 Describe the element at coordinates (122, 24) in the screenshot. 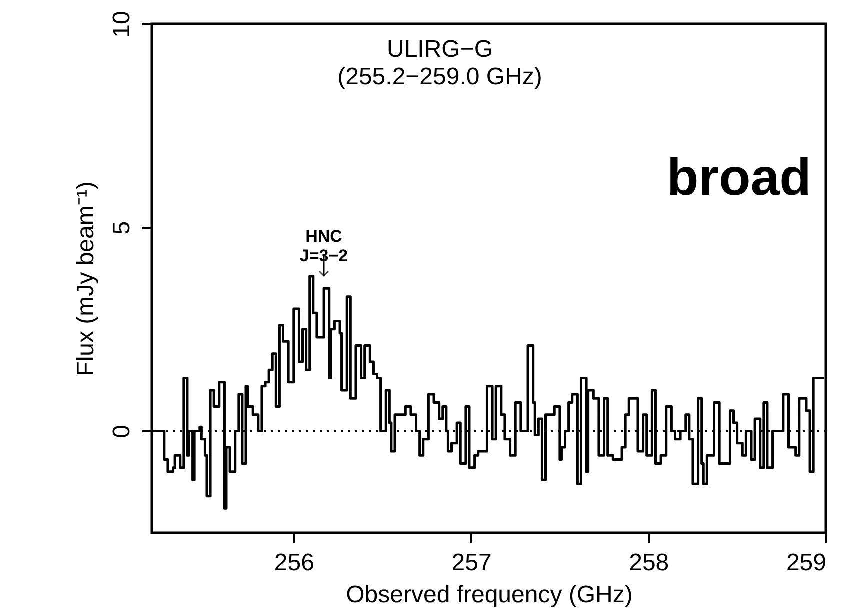

I see `y-tick-label: 10` at that location.